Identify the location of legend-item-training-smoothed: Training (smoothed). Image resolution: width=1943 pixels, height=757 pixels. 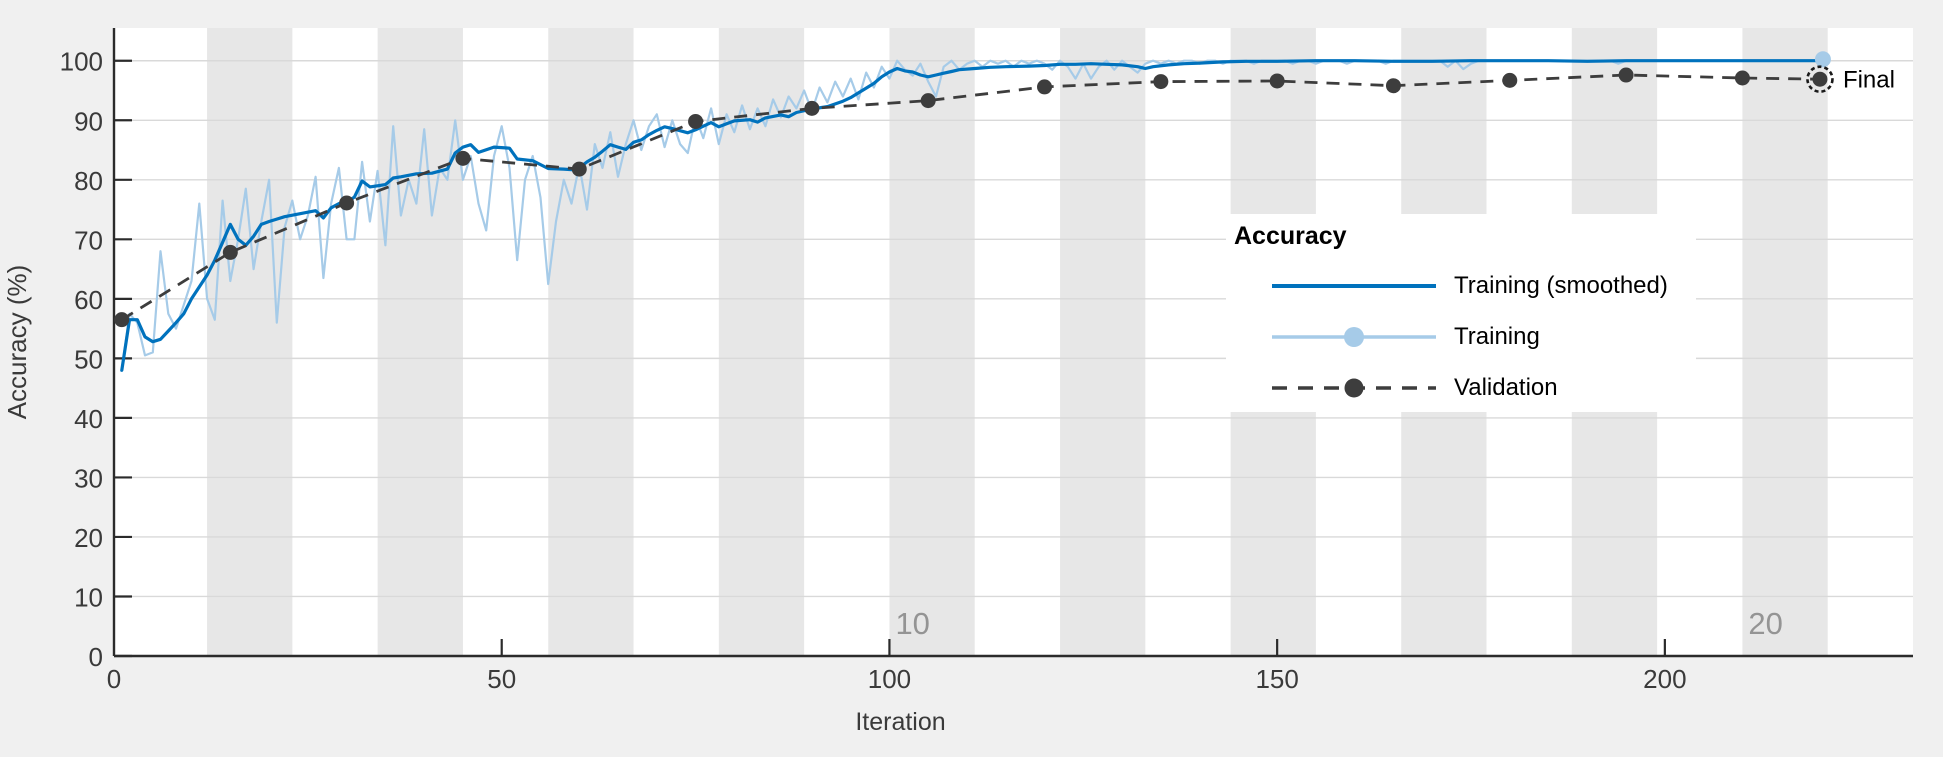
(1461, 286).